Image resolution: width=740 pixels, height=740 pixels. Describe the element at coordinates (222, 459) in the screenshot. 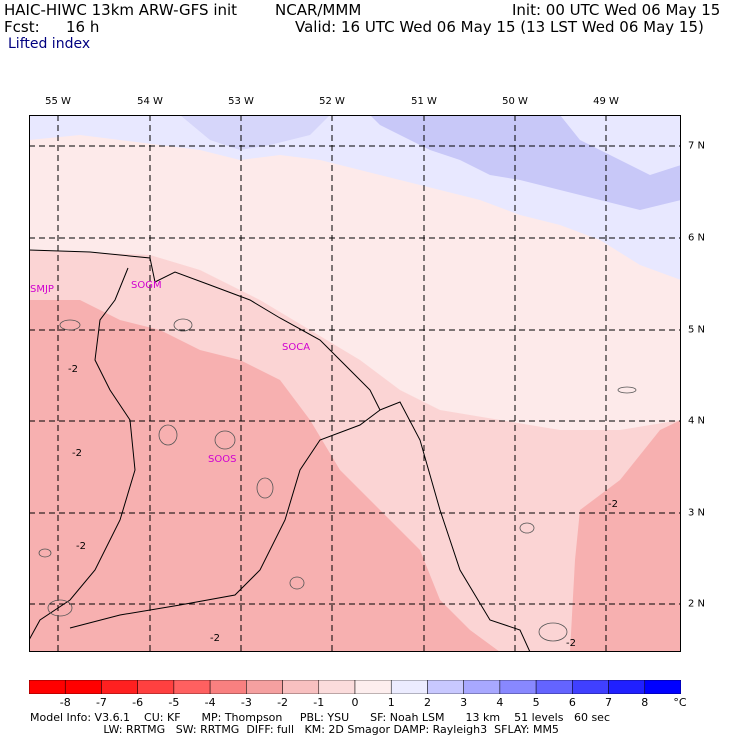

I see `station-label-soos: SOOS` at that location.